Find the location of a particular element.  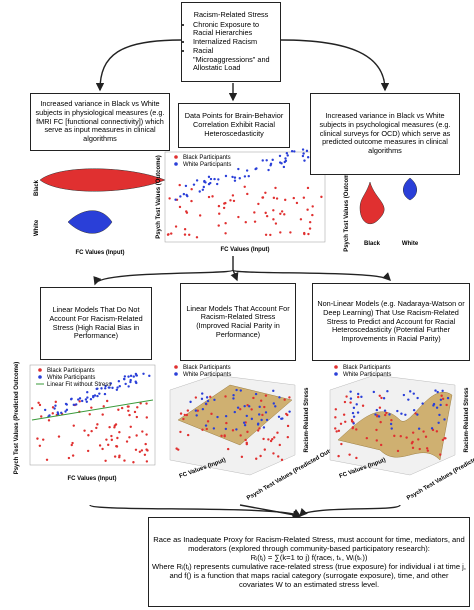

label: Black Participants is located at coordinates (367, 368).